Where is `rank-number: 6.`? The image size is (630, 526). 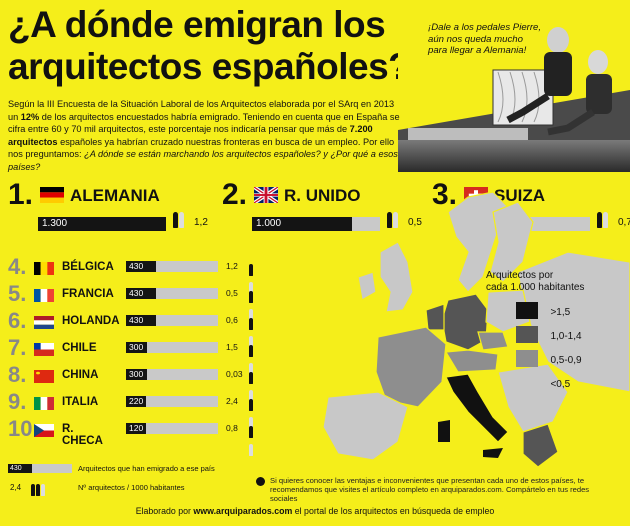
rank-number: 6. is located at coordinates (17, 320).